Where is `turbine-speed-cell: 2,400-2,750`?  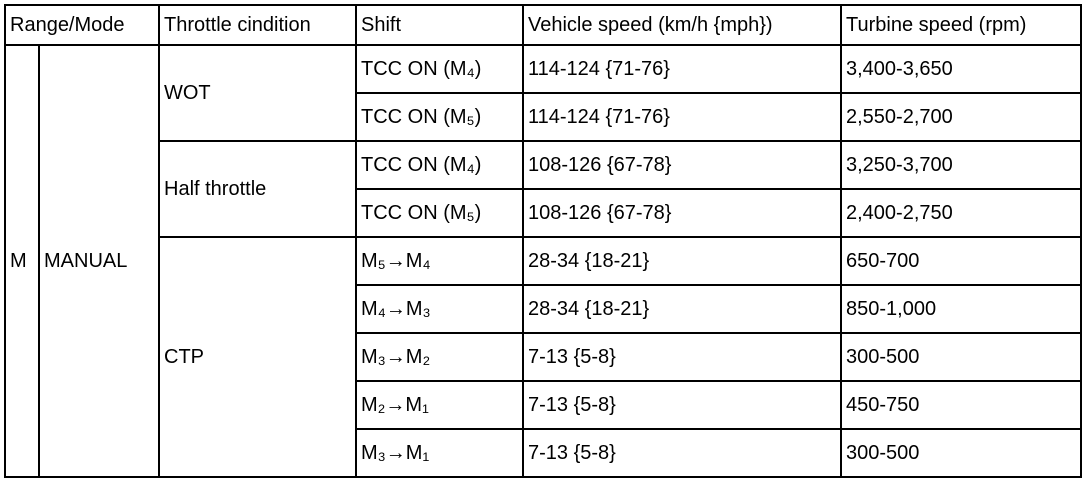
turbine-speed-cell: 2,400-2,750 is located at coordinates (961, 213).